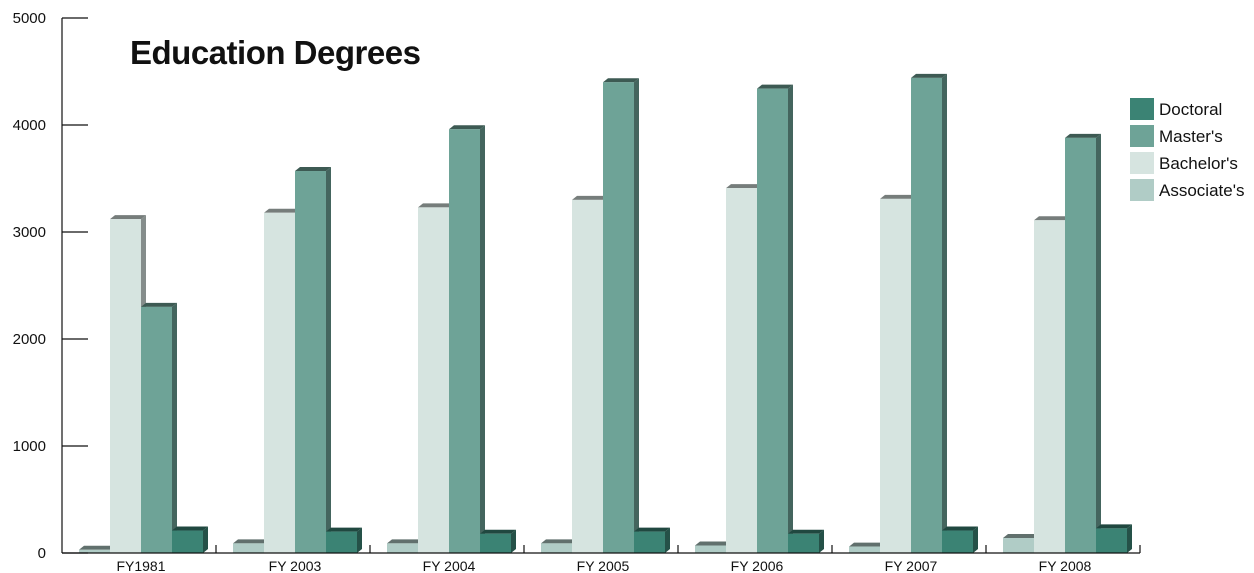  Describe the element at coordinates (313, 360) in the screenshot. I see `bar-master-s-fy-2003` at that location.